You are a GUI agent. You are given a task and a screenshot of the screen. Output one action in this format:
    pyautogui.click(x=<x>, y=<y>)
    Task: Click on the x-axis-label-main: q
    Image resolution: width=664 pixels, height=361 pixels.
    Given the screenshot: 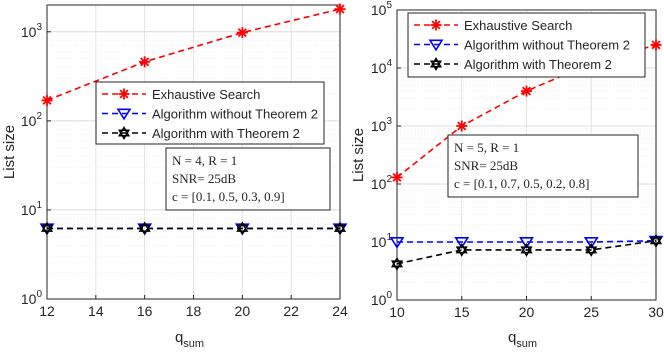 What is the action you would take?
    pyautogui.click(x=179, y=337)
    